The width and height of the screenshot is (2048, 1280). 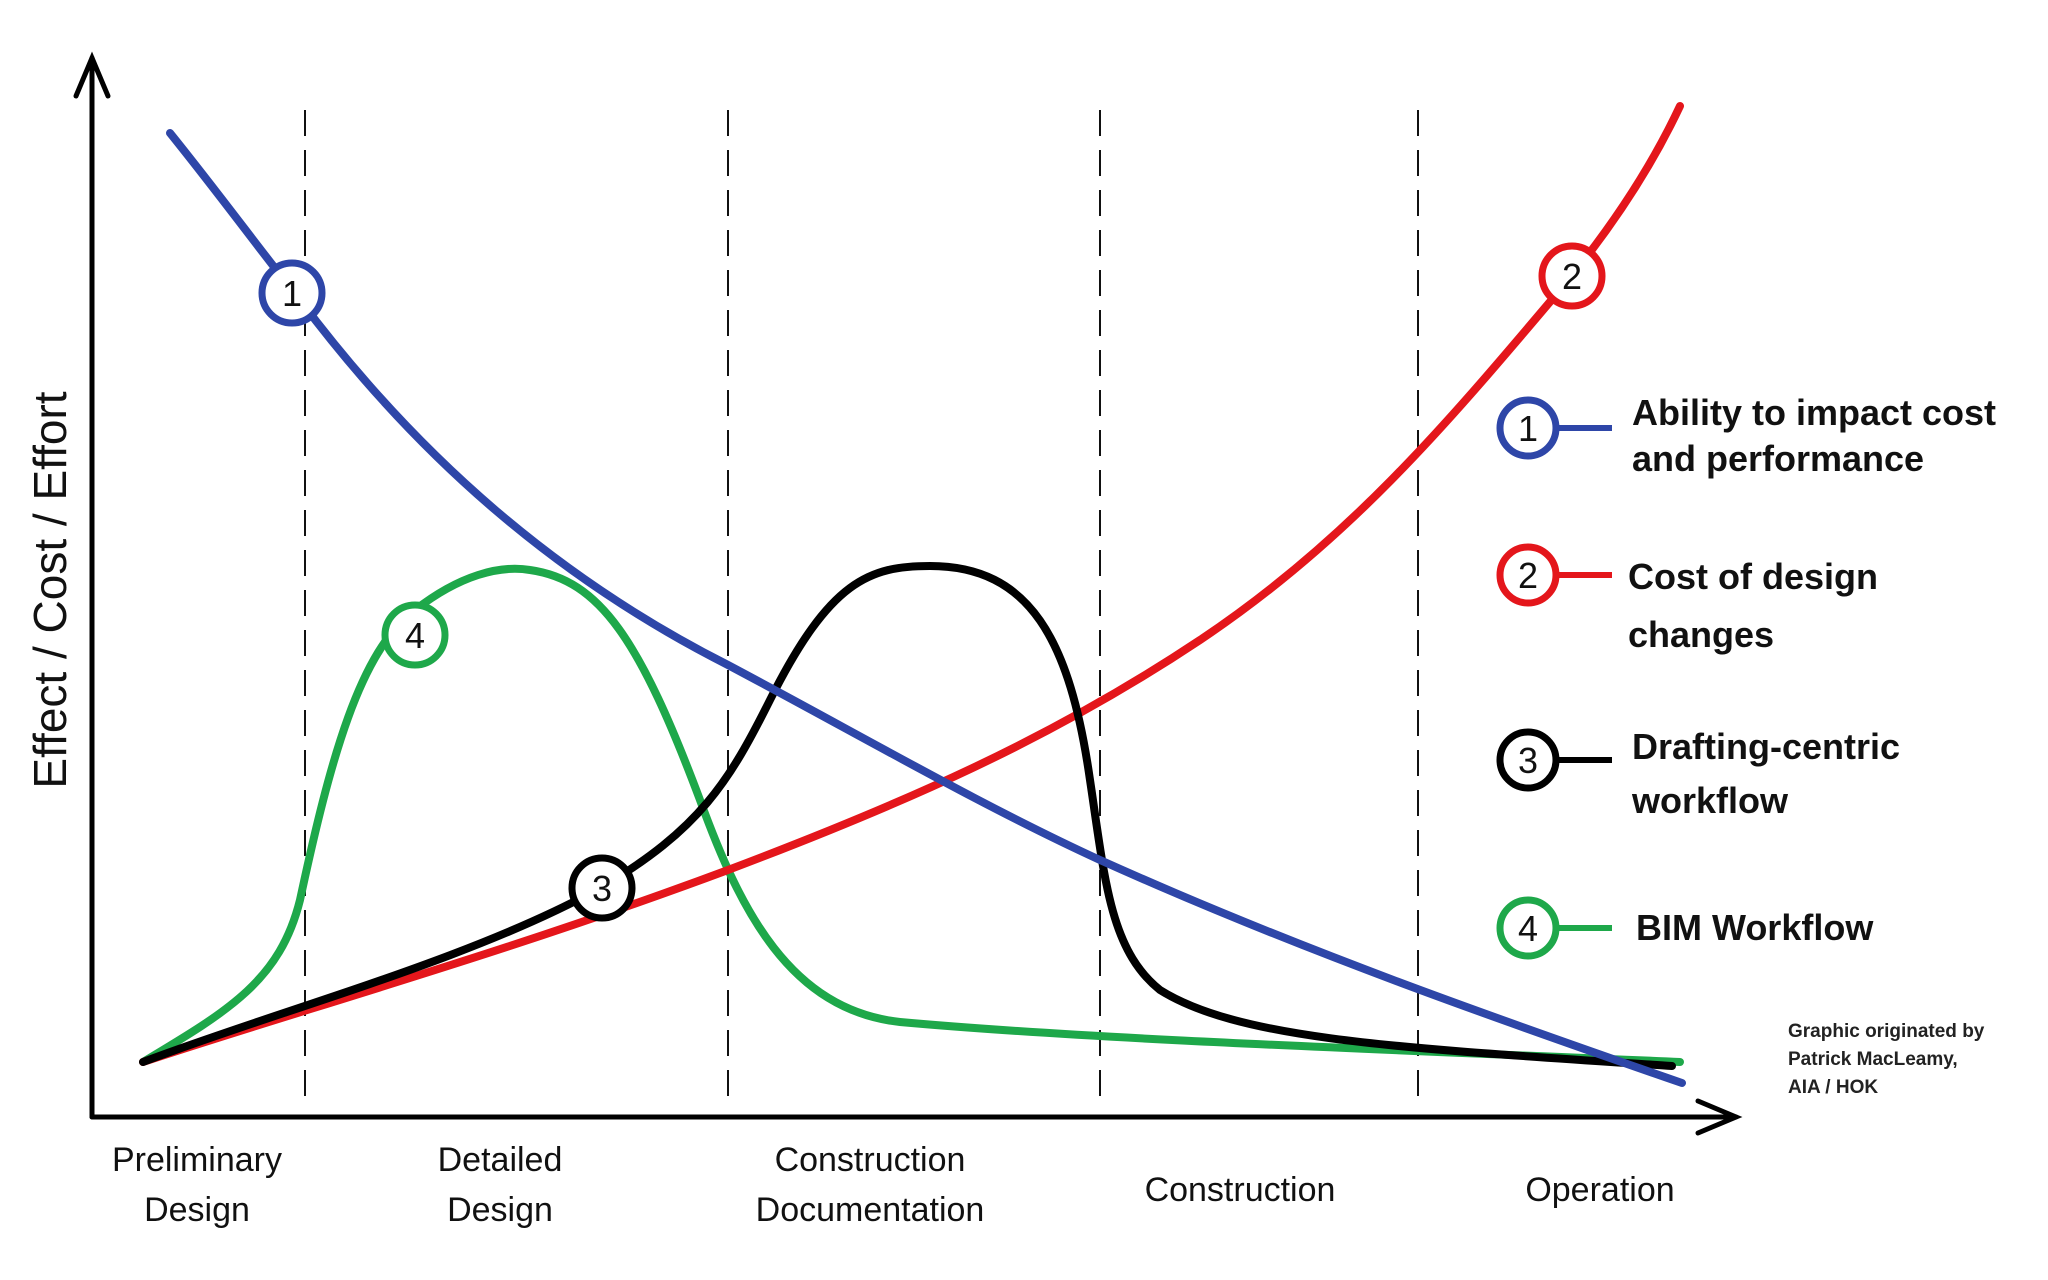 What do you see at coordinates (1833, 1087) in the screenshot?
I see `credit-line3: AIA / HOK` at bounding box center [1833, 1087].